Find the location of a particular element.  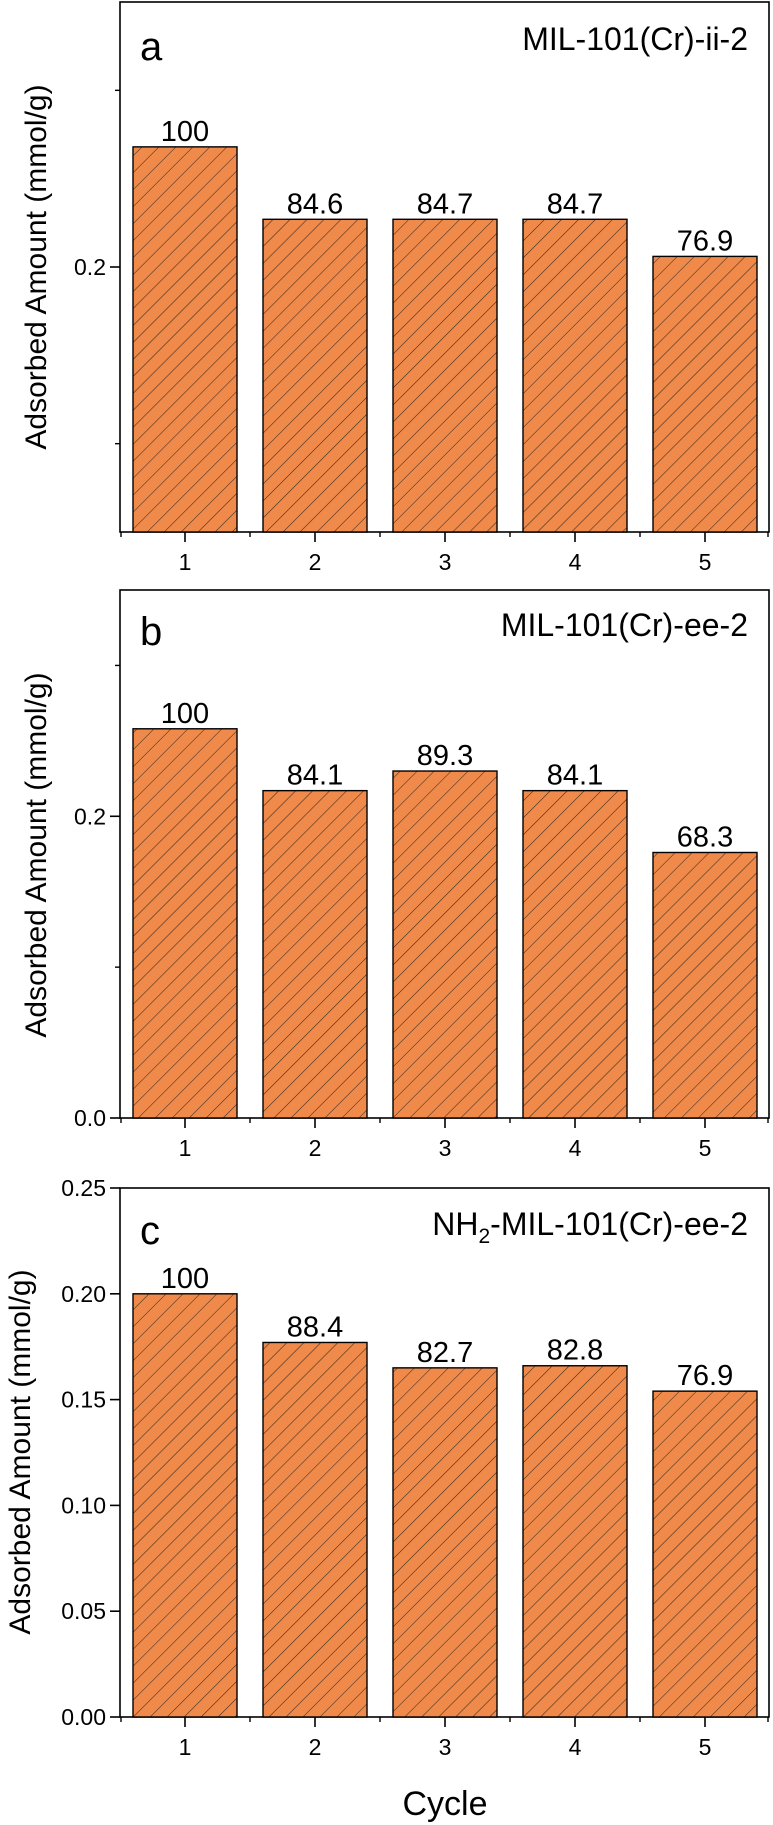

y-axis-label-c: Adsorbed Amount (mmol/g) is located at coordinates (20, 1451).